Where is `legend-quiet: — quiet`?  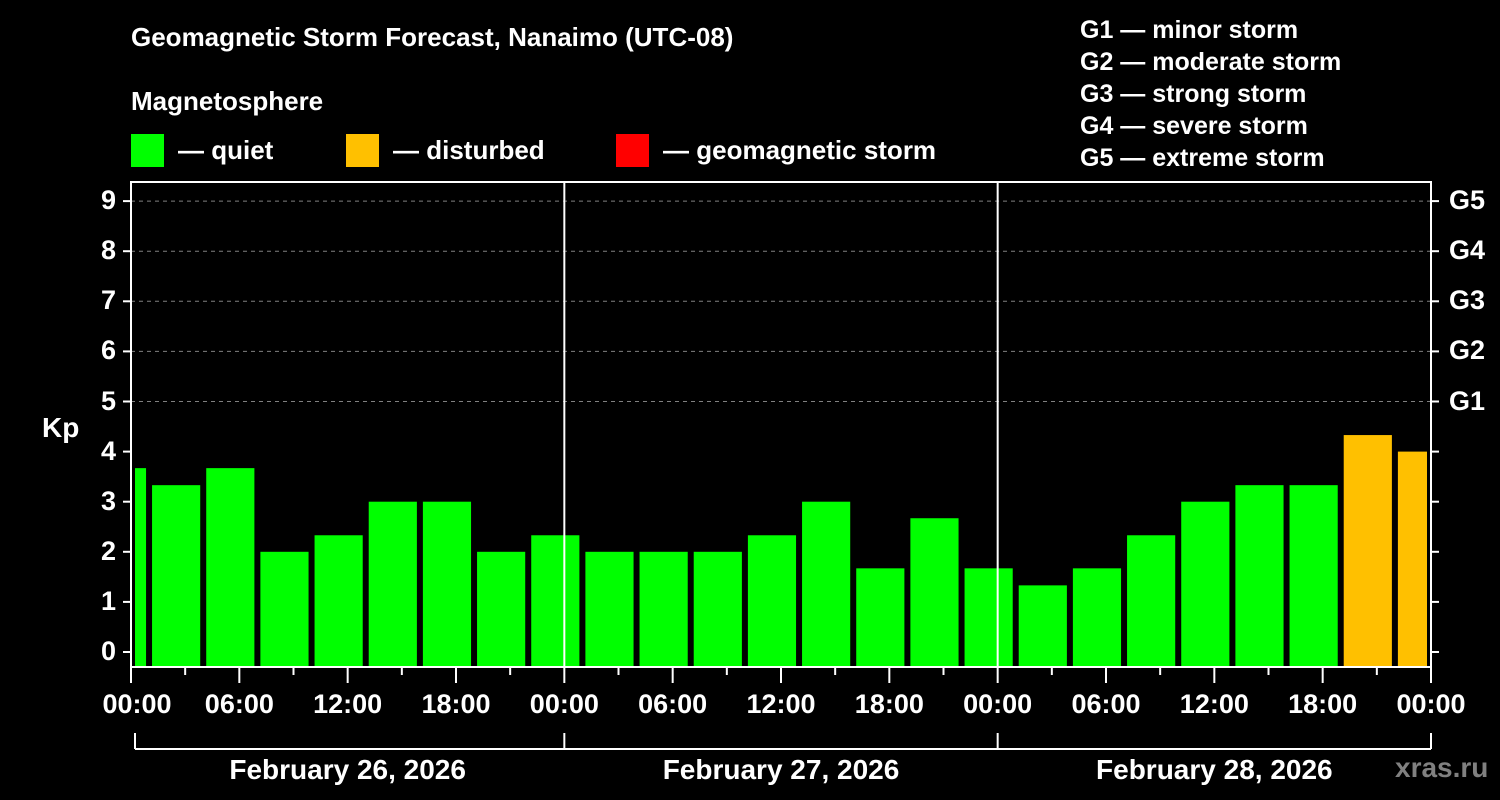
legend-quiet: — quiet is located at coordinates (202, 150).